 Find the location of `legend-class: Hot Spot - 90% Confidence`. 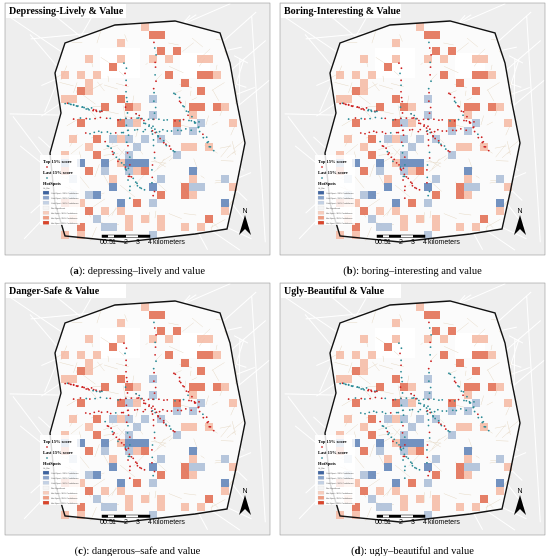

legend-class: Hot Spot - 90% Confidence is located at coordinates (64, 493).